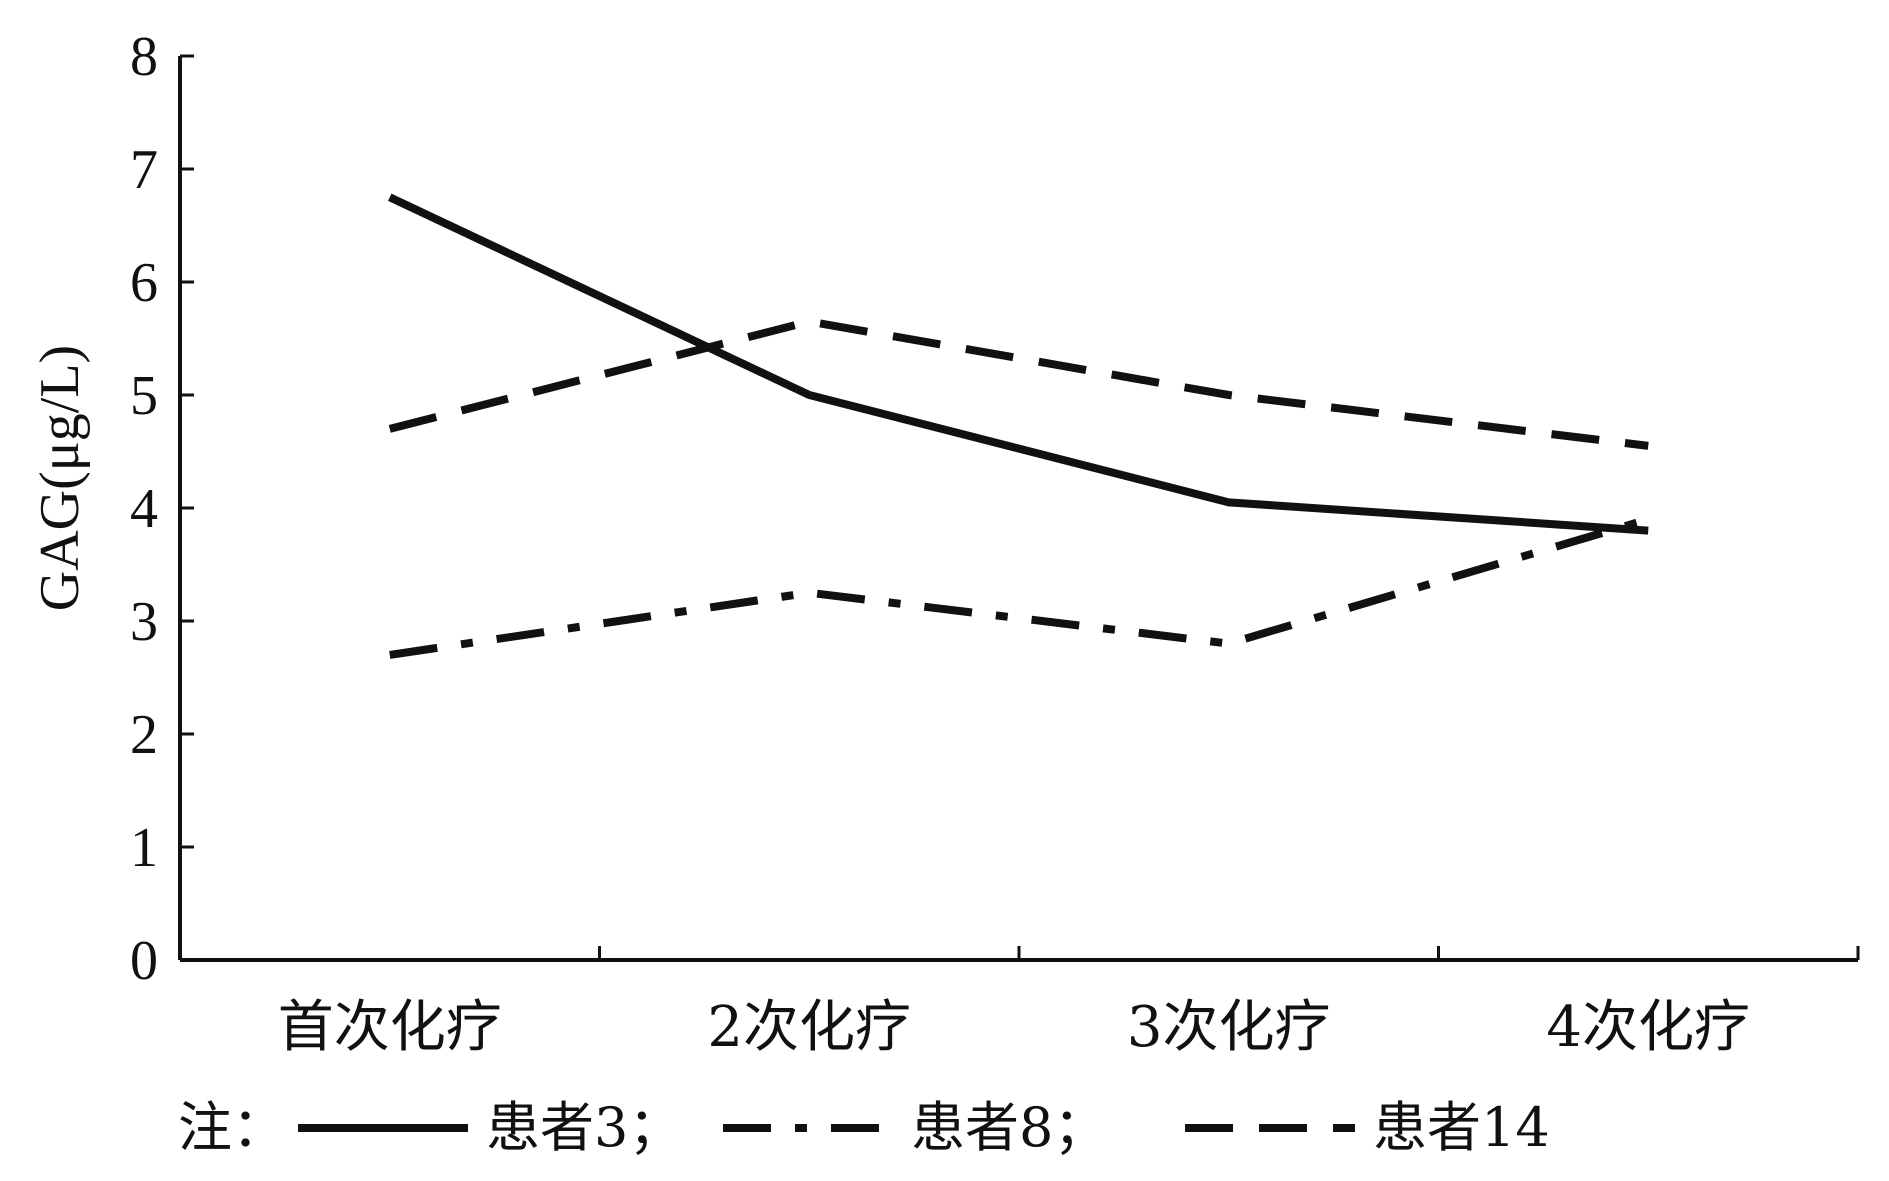 The height and width of the screenshot is (1181, 1889). Describe the element at coordinates (144, 961) in the screenshot. I see `y-tick-label: 0` at that location.